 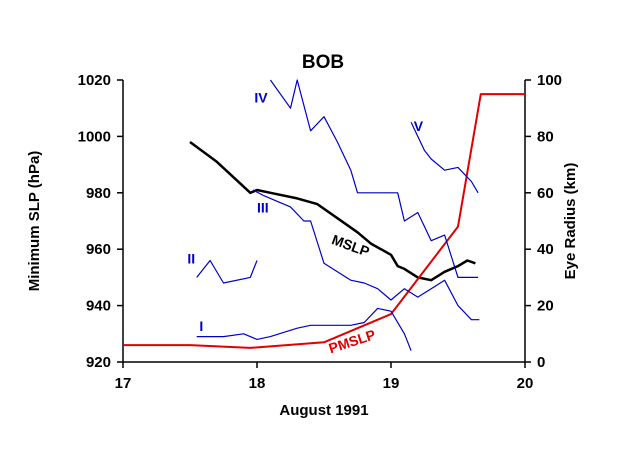 What do you see at coordinates (570, 221) in the screenshot?
I see `y-axis-right-label: Eye Radius (km)` at bounding box center [570, 221].